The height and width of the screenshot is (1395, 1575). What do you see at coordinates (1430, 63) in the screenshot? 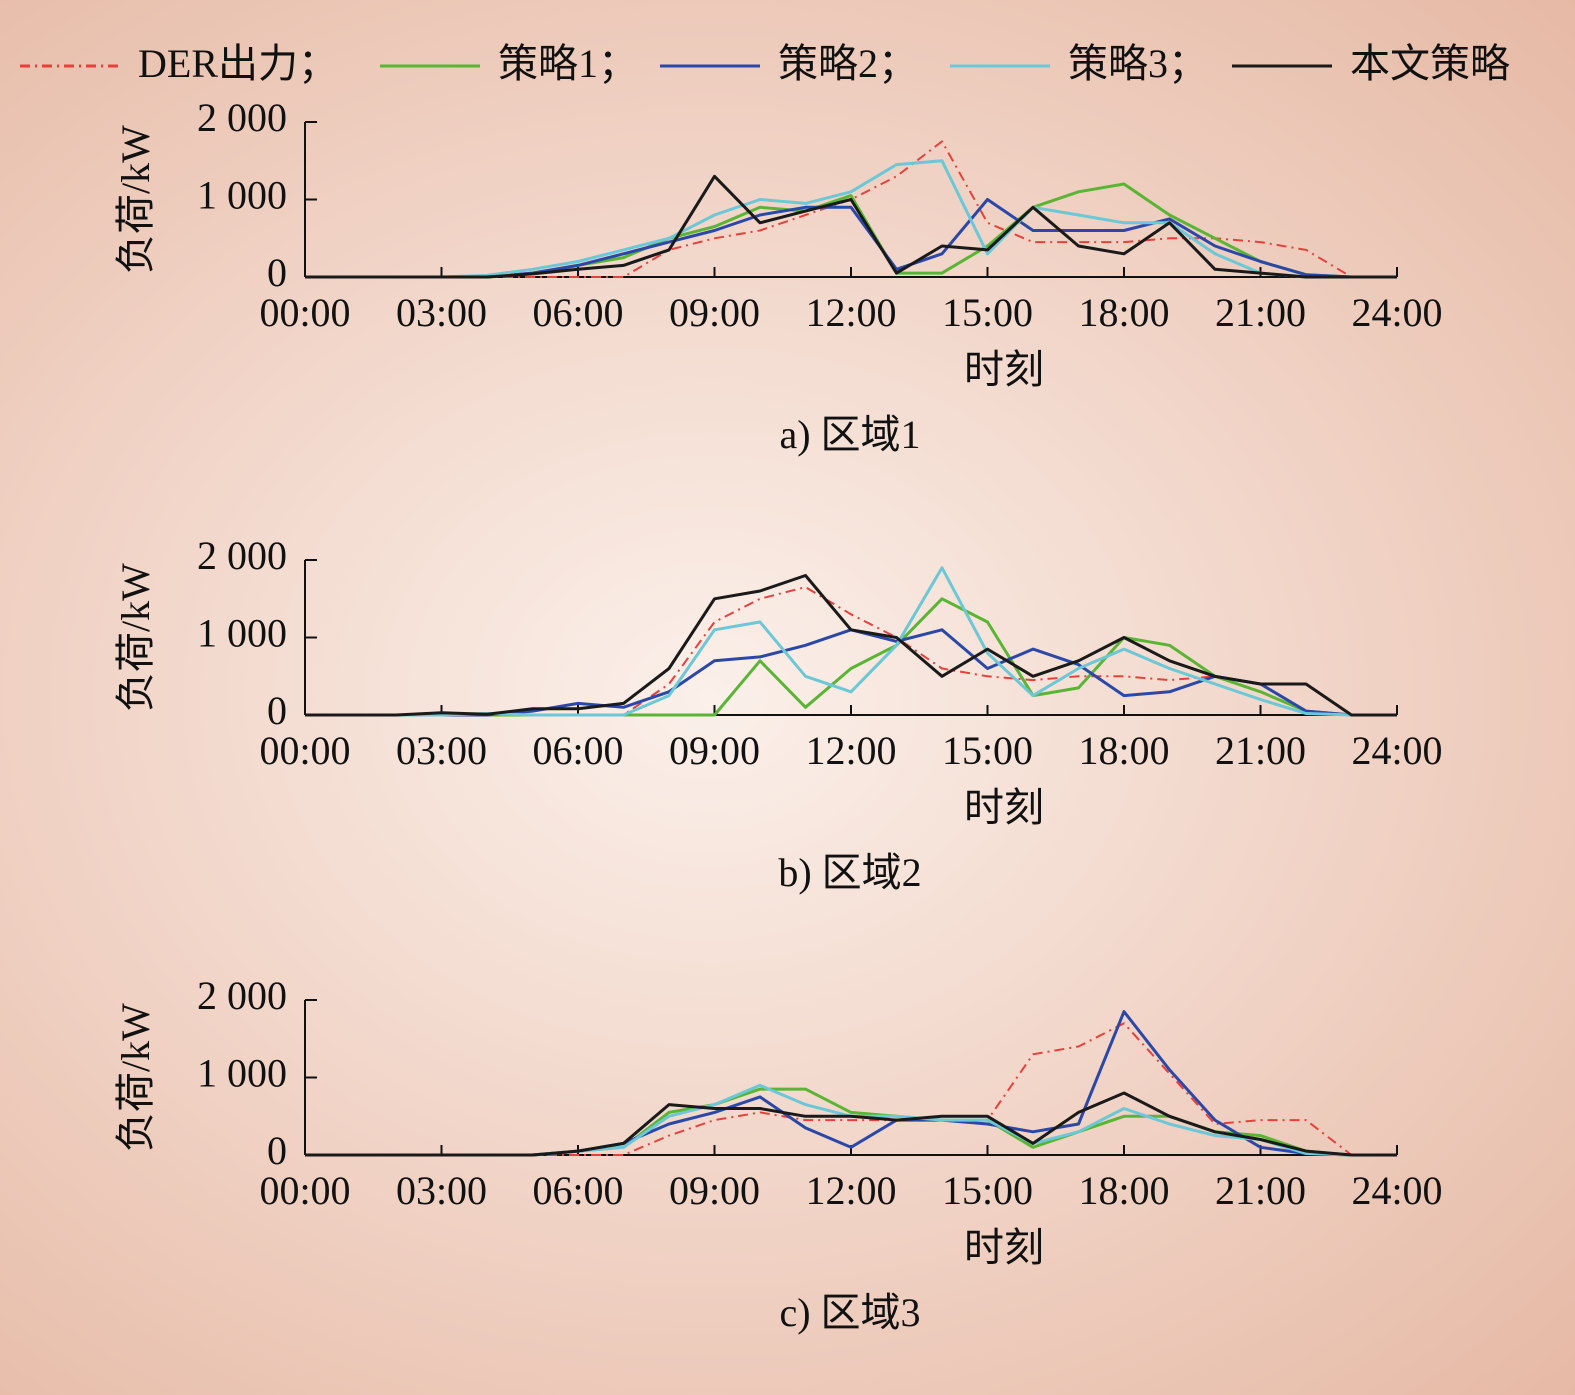
I see `legend-label: 本文策略` at bounding box center [1430, 63].